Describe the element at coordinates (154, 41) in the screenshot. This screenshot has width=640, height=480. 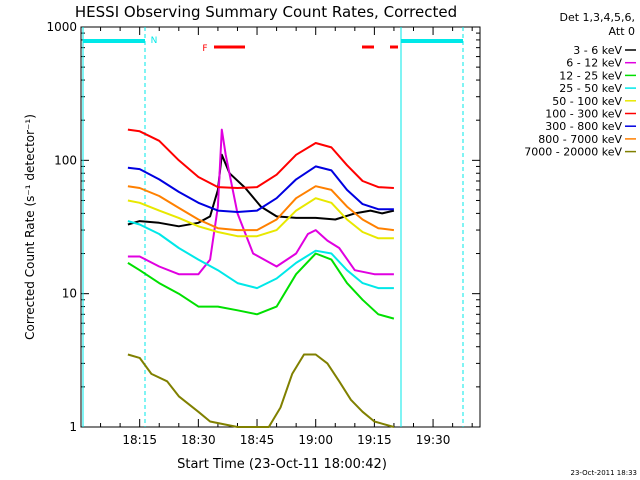
I see `annotation-n-label: N` at that location.